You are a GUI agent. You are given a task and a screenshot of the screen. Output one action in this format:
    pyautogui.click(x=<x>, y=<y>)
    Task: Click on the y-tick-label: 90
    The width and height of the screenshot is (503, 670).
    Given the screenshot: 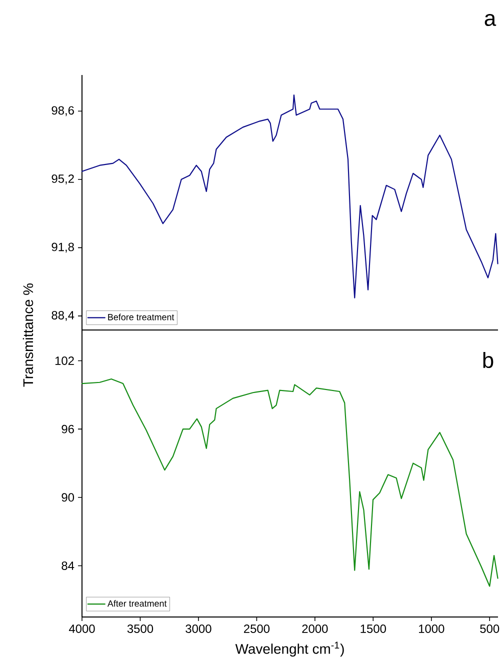 What is the action you would take?
    pyautogui.click(x=68, y=497)
    